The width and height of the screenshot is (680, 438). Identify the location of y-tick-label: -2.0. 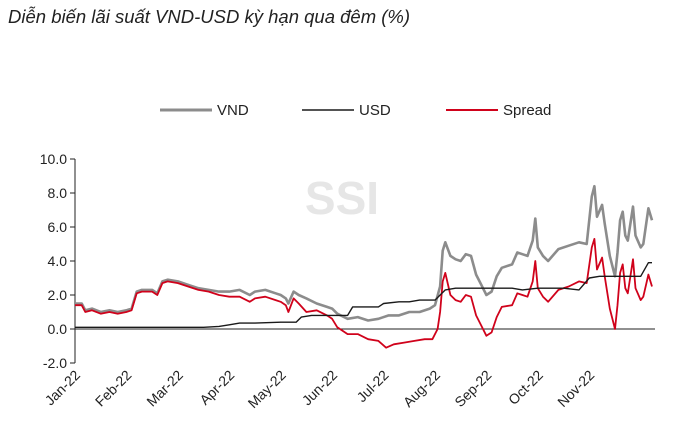
(55, 363).